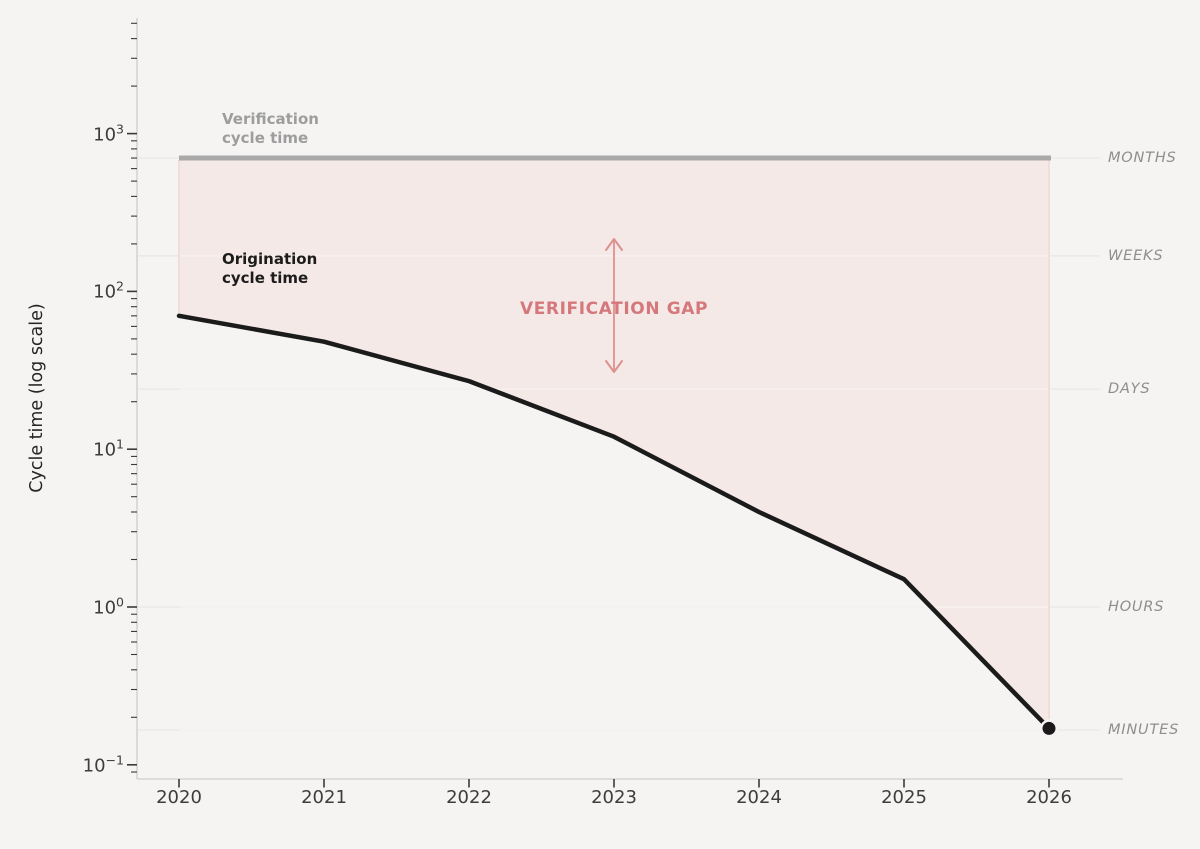  I want to click on verification-series-label: Verification cycle time, so click(270, 129).